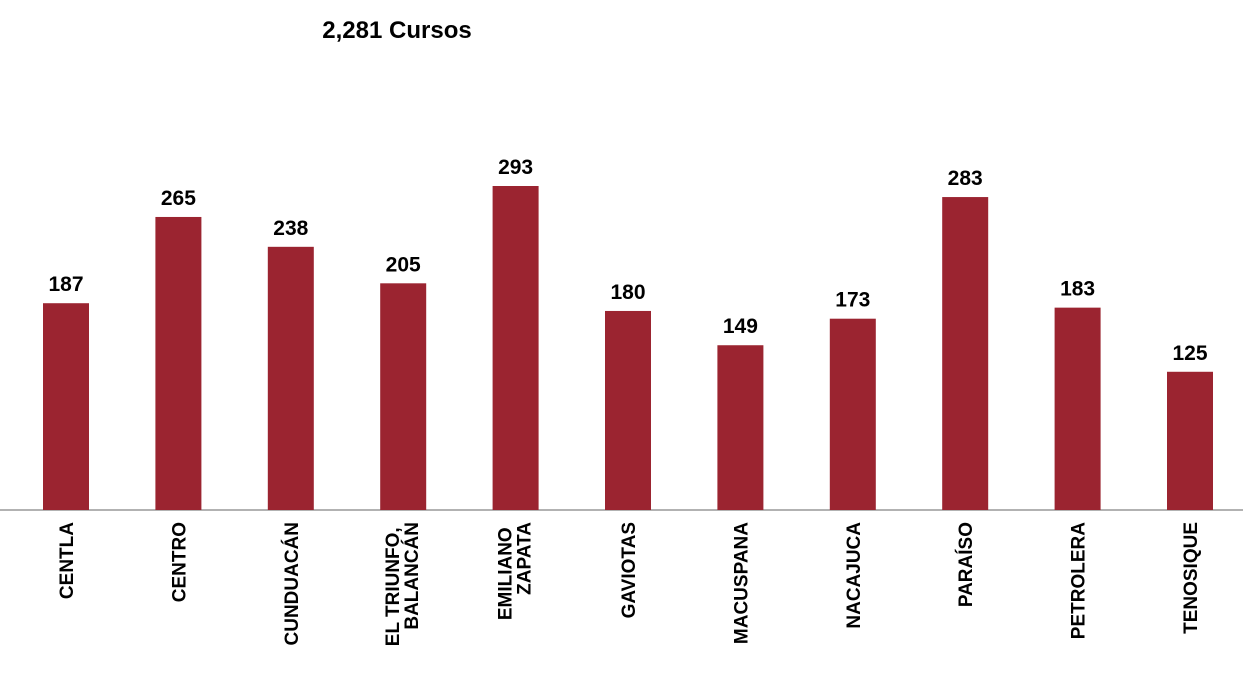 This screenshot has height=700, width=1243. Describe the element at coordinates (516, 571) in the screenshot. I see `x-tick-label: EMILIANO ZAPATA` at that location.